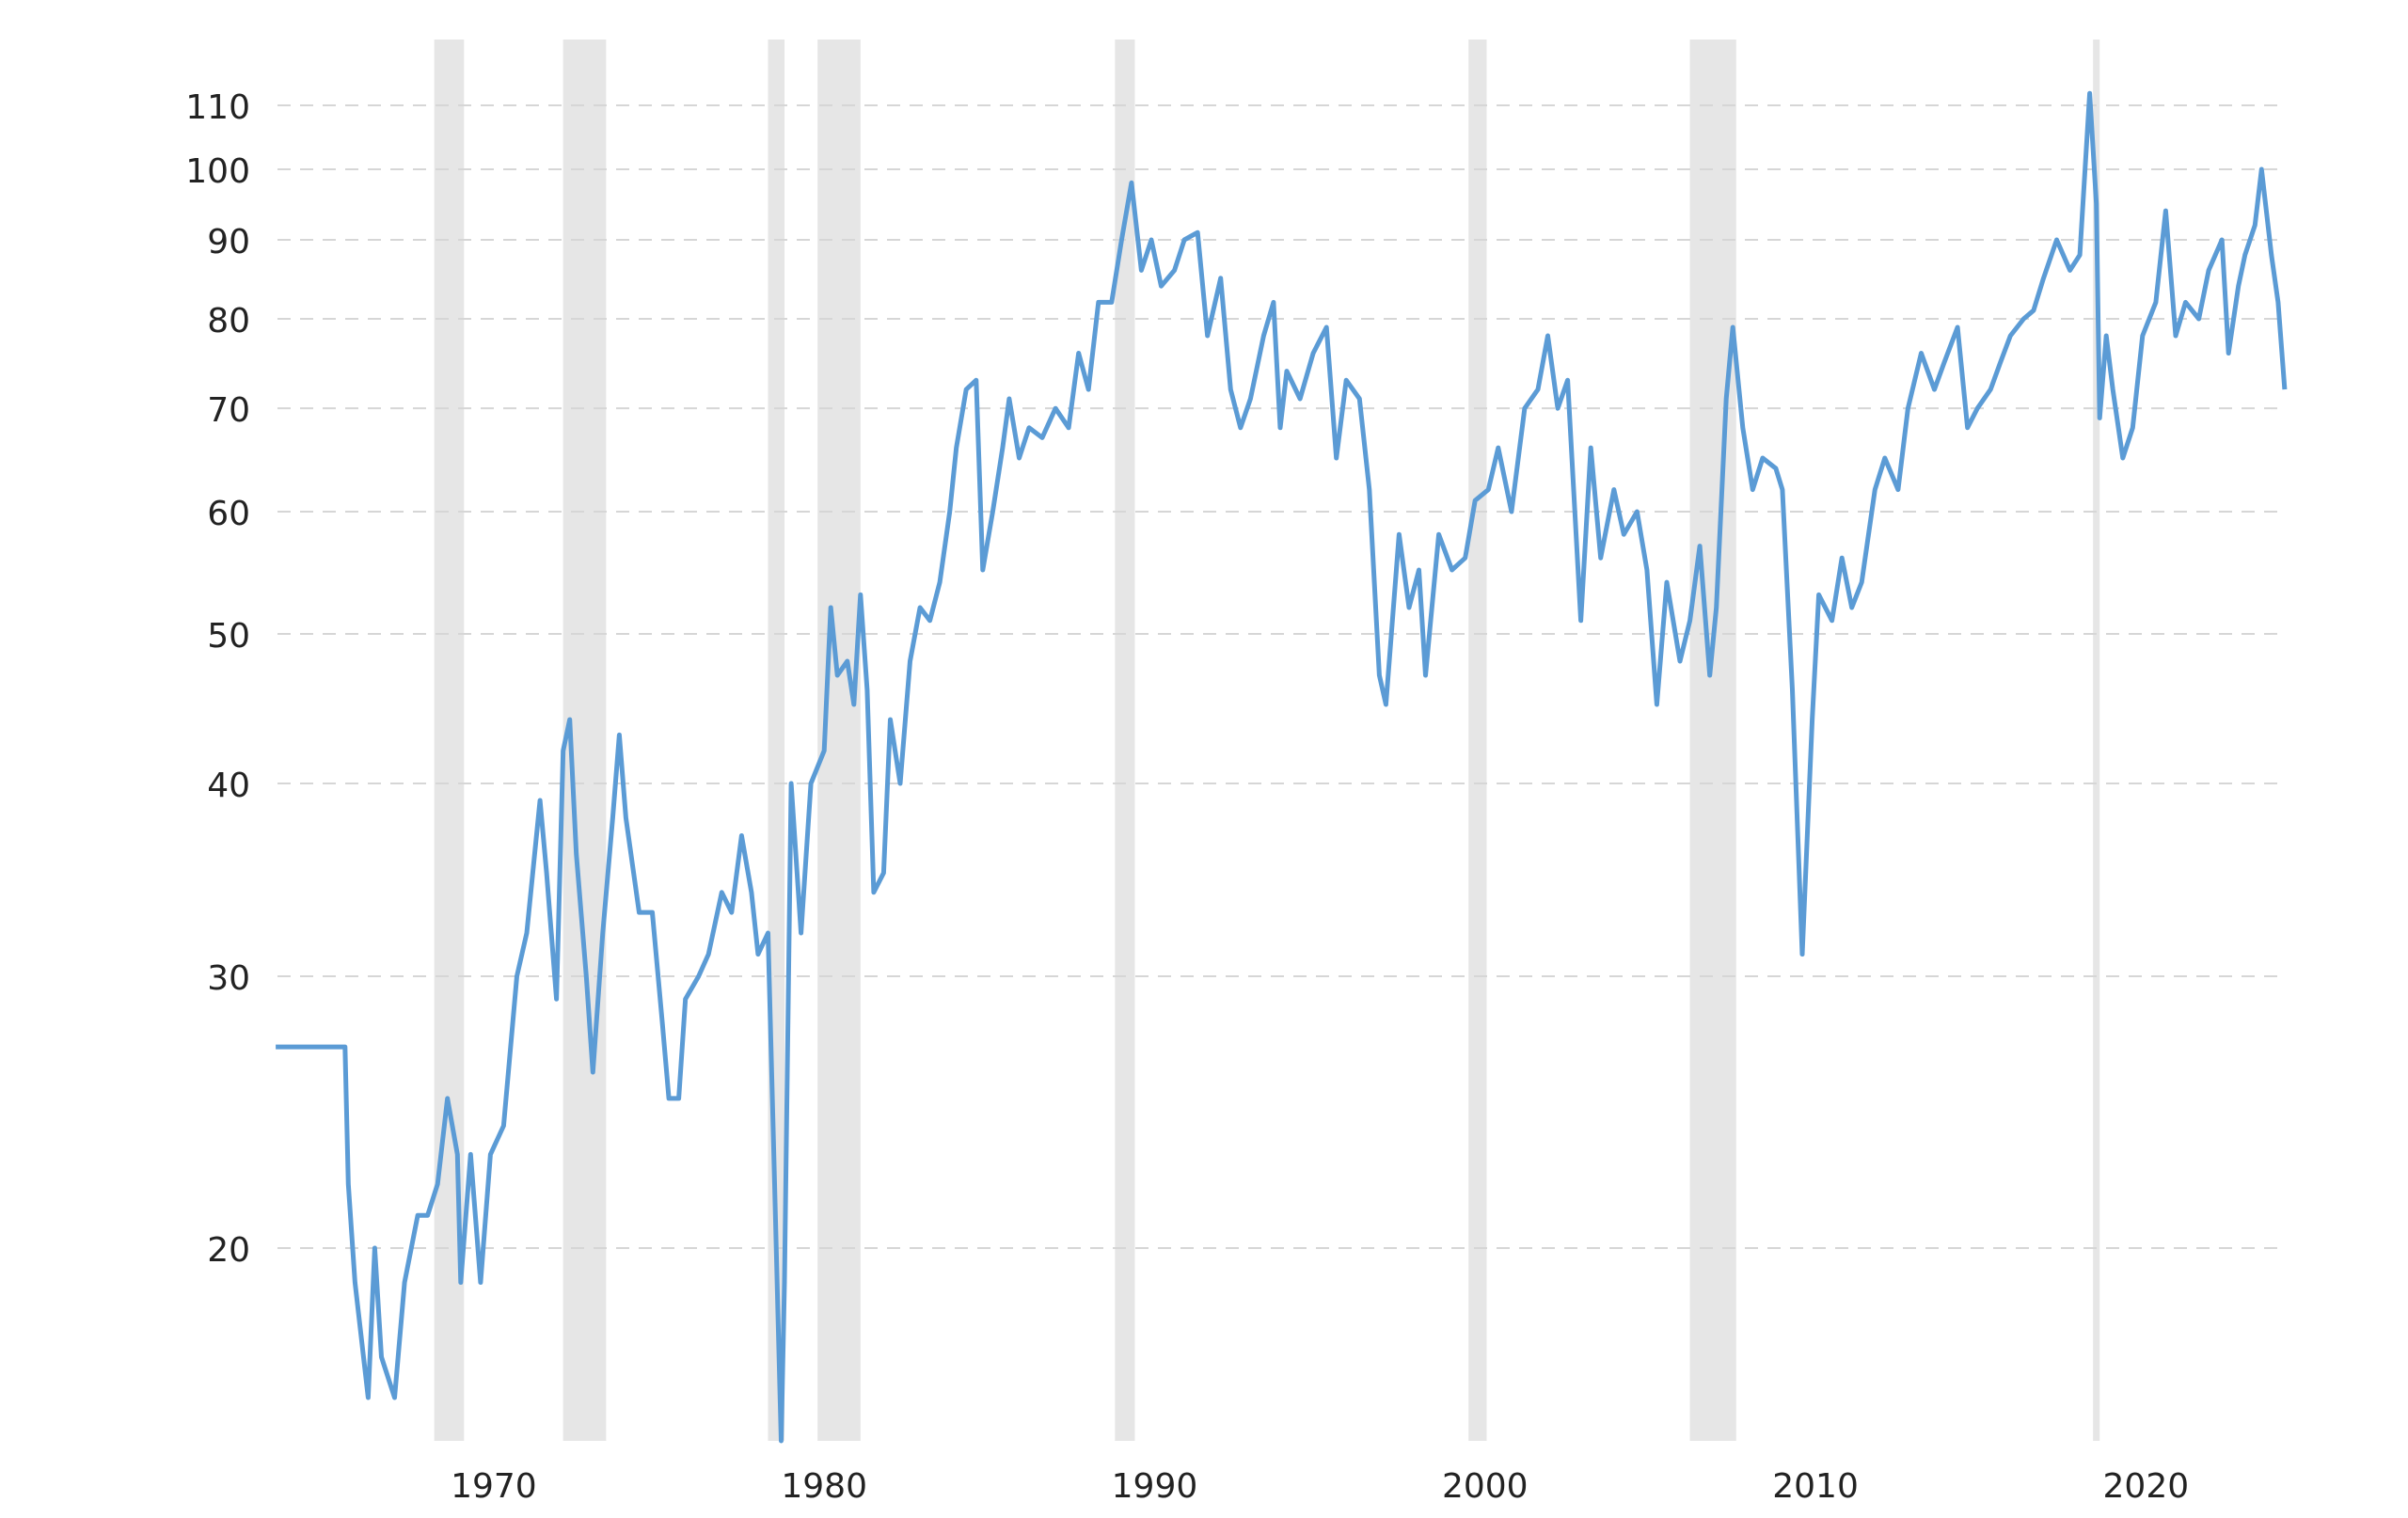  I want to click on x-tick-label: 2010, so click(1816, 1487).